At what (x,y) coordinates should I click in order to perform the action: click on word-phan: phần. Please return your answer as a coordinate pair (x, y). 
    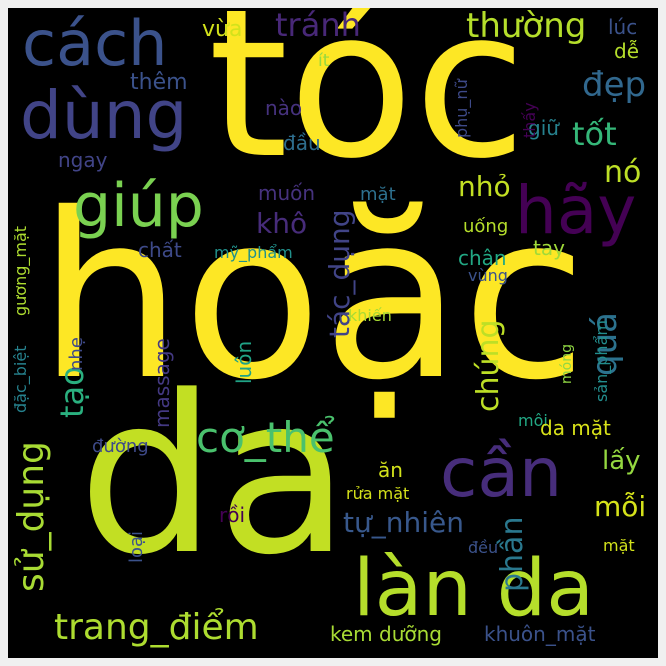
    Looking at the image, I should click on (512, 554).